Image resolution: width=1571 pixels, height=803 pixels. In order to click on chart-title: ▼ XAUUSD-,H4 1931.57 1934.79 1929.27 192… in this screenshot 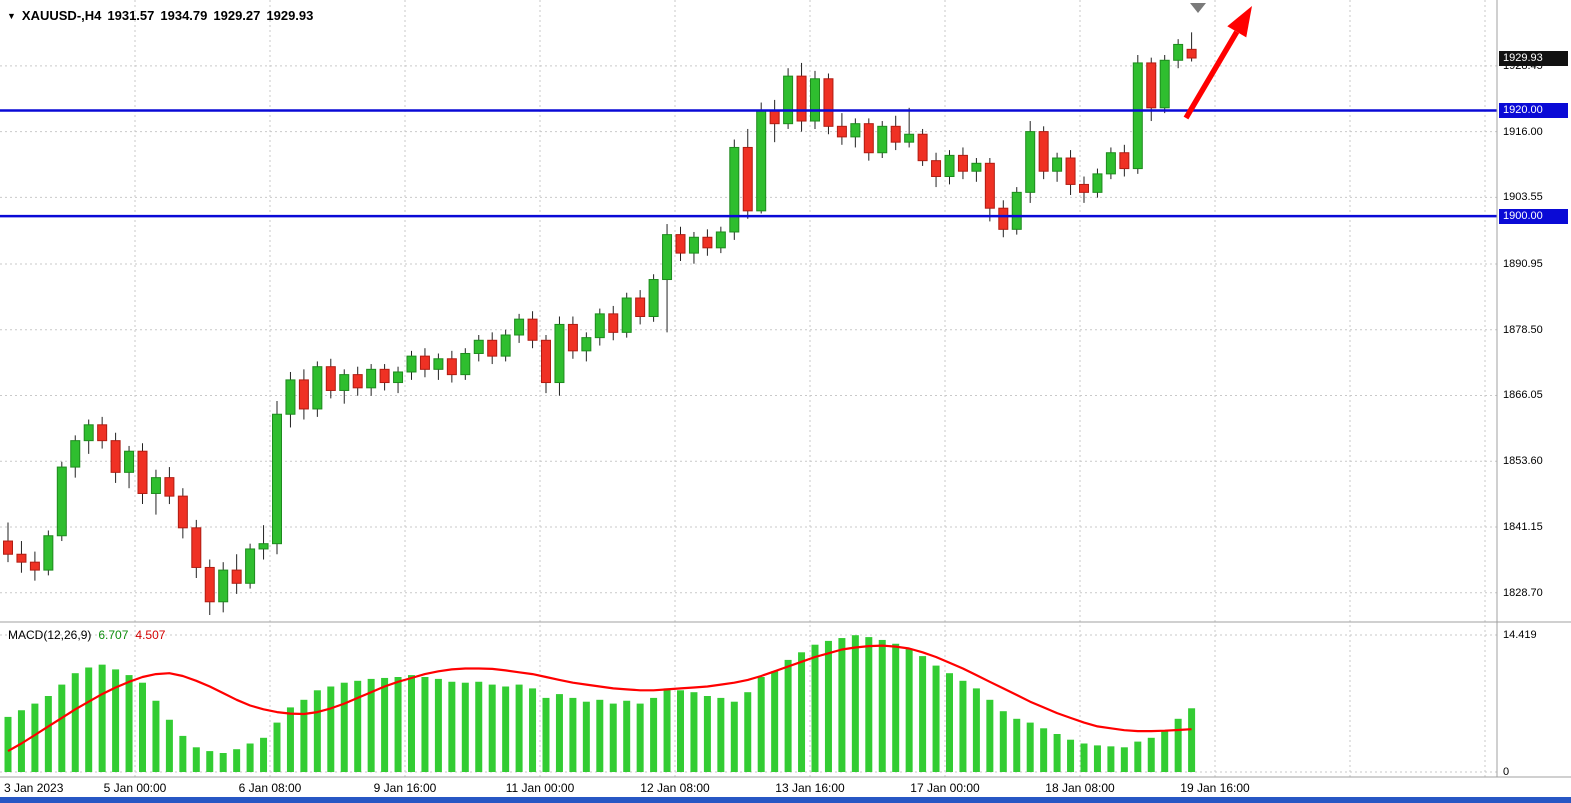, I will do `click(160, 15)`.